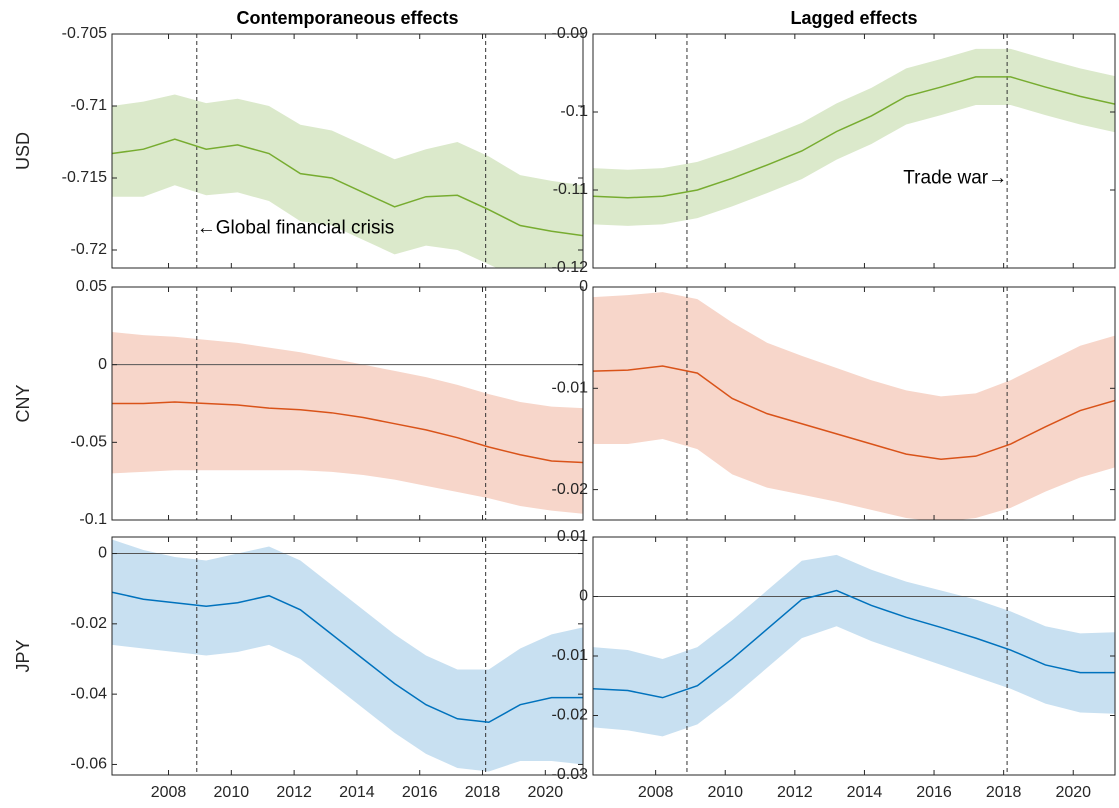 Image resolution: width=1119 pixels, height=808 pixels. What do you see at coordinates (84, 33) in the screenshot?
I see `y-tick-label: -0.705` at bounding box center [84, 33].